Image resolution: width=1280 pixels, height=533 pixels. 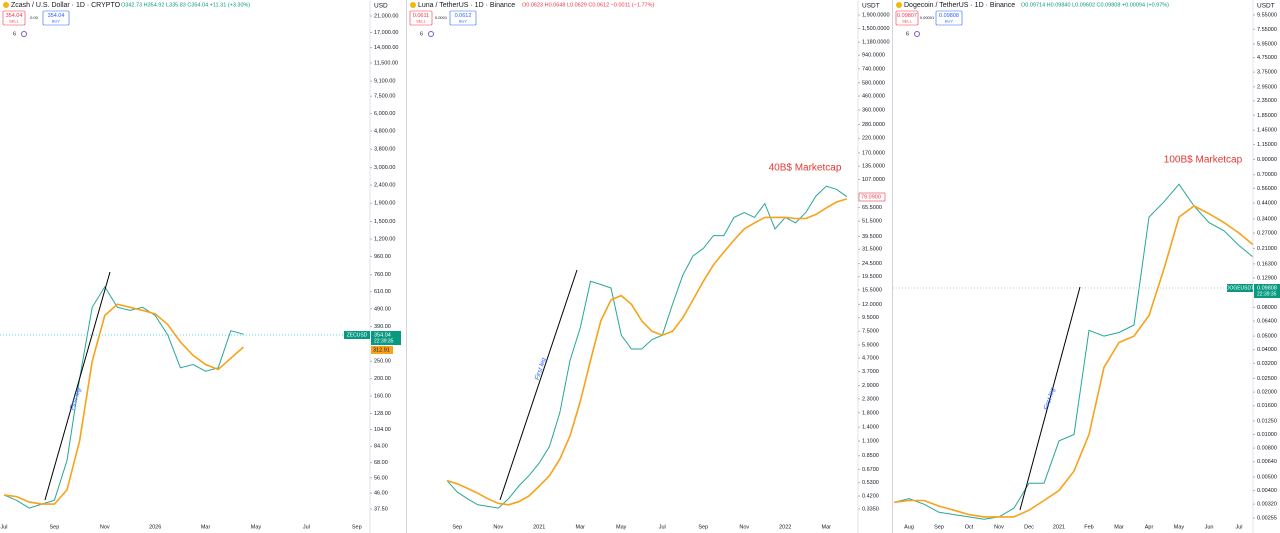 What do you see at coordinates (1267, 249) in the screenshot?
I see `y-tick-label: 0.21000` at bounding box center [1267, 249].